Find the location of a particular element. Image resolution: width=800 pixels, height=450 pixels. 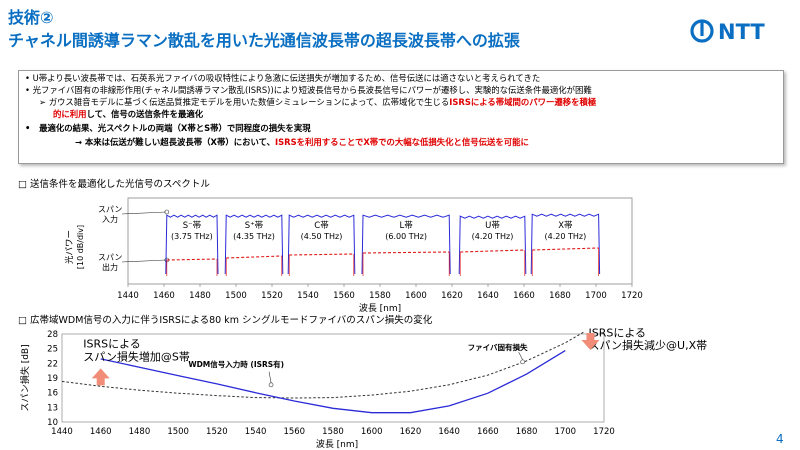

y-tick-label: 16 is located at coordinates (52, 394).